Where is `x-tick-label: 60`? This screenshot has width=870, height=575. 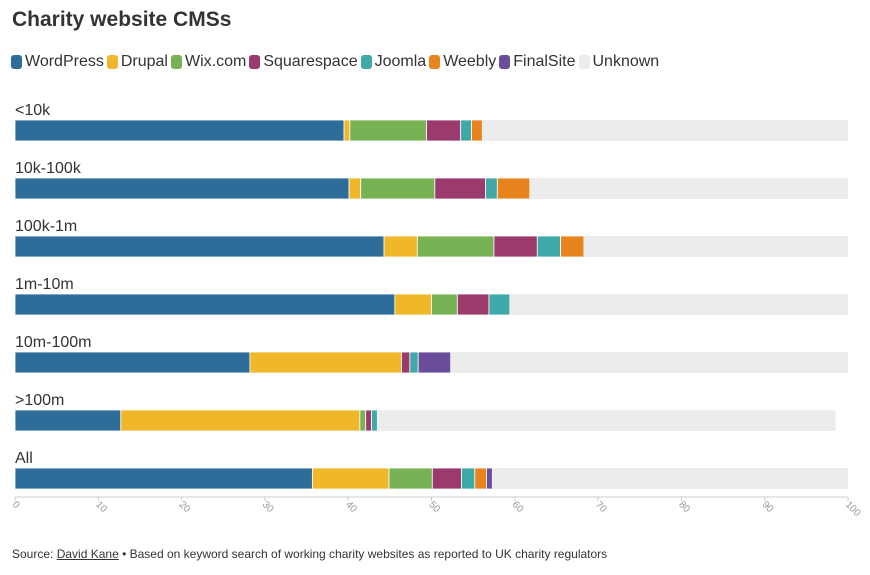 x-tick-label: 60 is located at coordinates (518, 507).